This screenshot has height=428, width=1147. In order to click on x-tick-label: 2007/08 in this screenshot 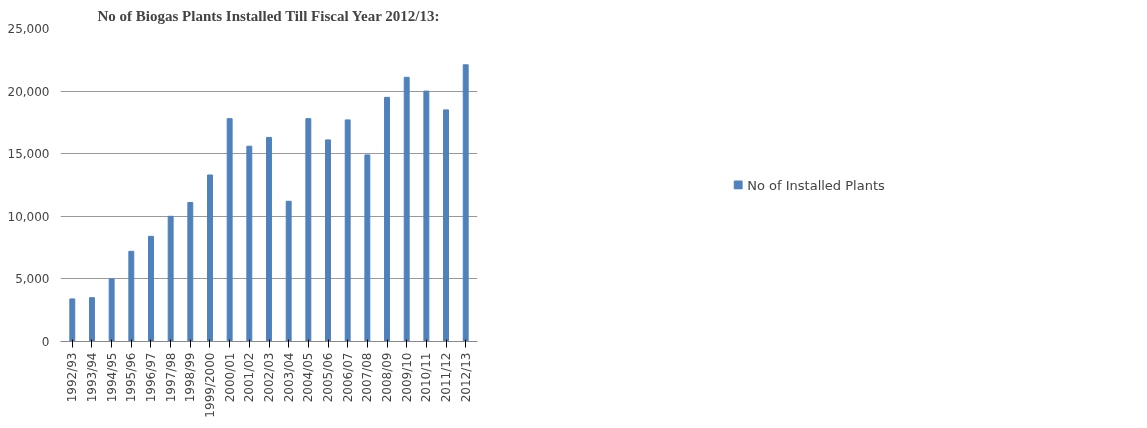, I will do `click(367, 377)`.